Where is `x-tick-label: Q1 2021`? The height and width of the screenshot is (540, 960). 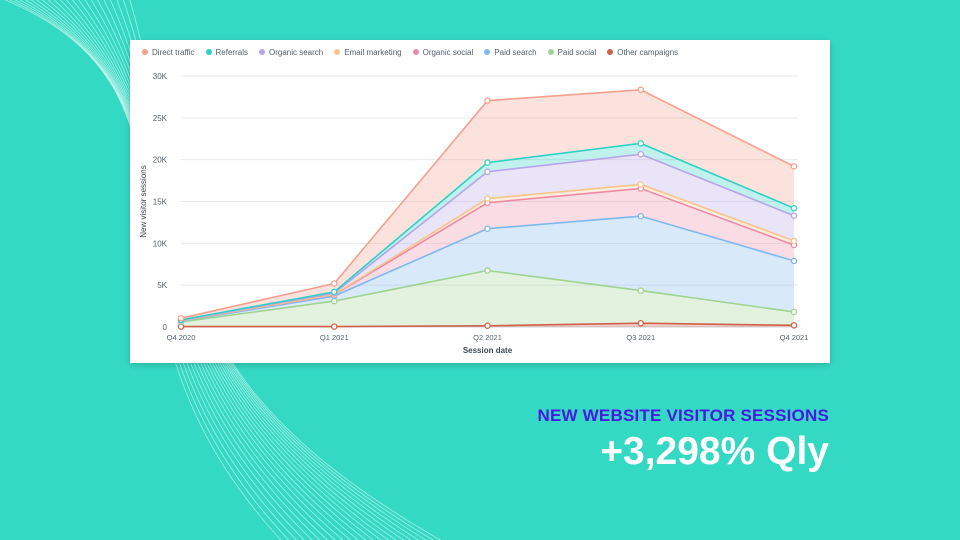
x-tick-label: Q1 2021 is located at coordinates (334, 337).